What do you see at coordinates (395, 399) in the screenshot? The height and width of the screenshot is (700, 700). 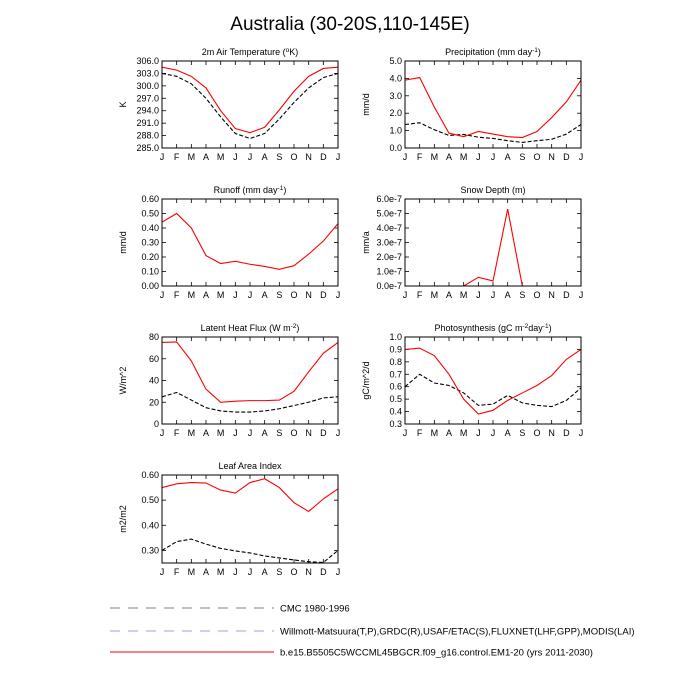 I see `y-tick-label: 0.5` at bounding box center [395, 399].